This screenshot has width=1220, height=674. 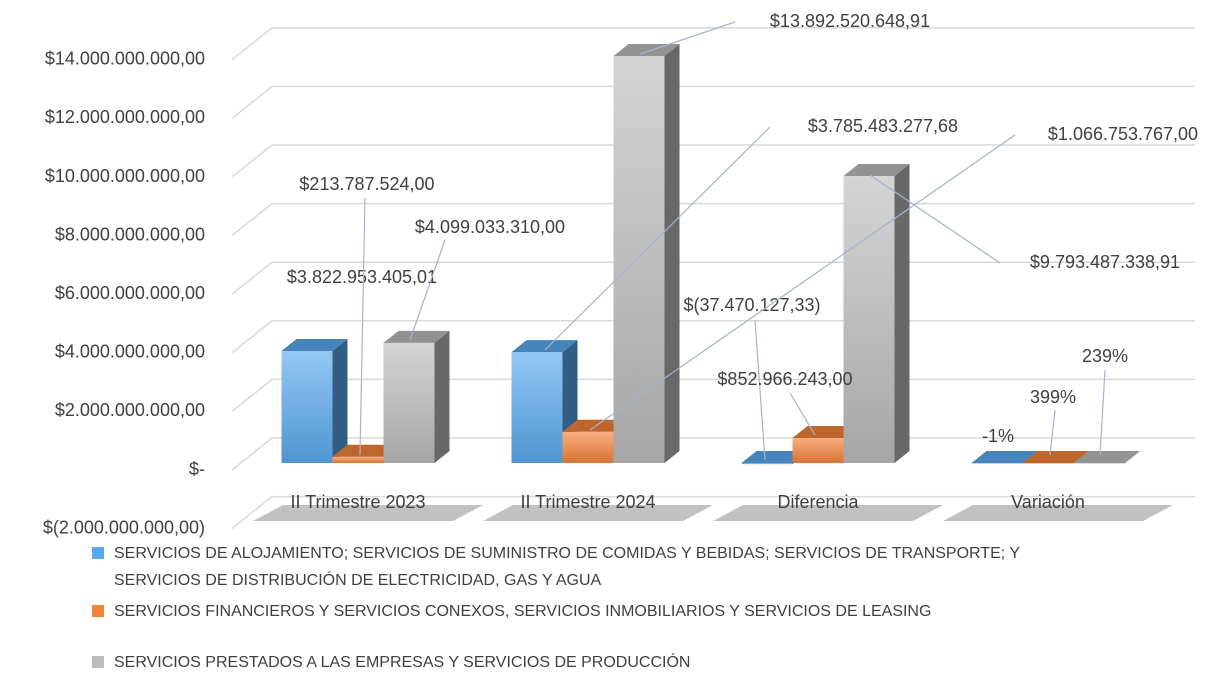 What do you see at coordinates (850, 21) in the screenshot?
I see `data-label: $13.892.520.648,91` at bounding box center [850, 21].